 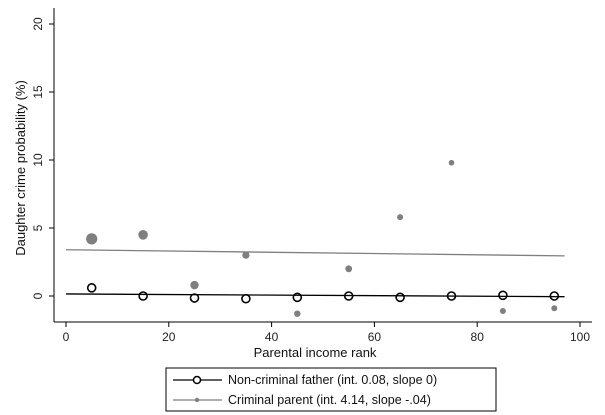 What do you see at coordinates (315, 352) in the screenshot?
I see `x-axis-title: Parental income rank` at bounding box center [315, 352].